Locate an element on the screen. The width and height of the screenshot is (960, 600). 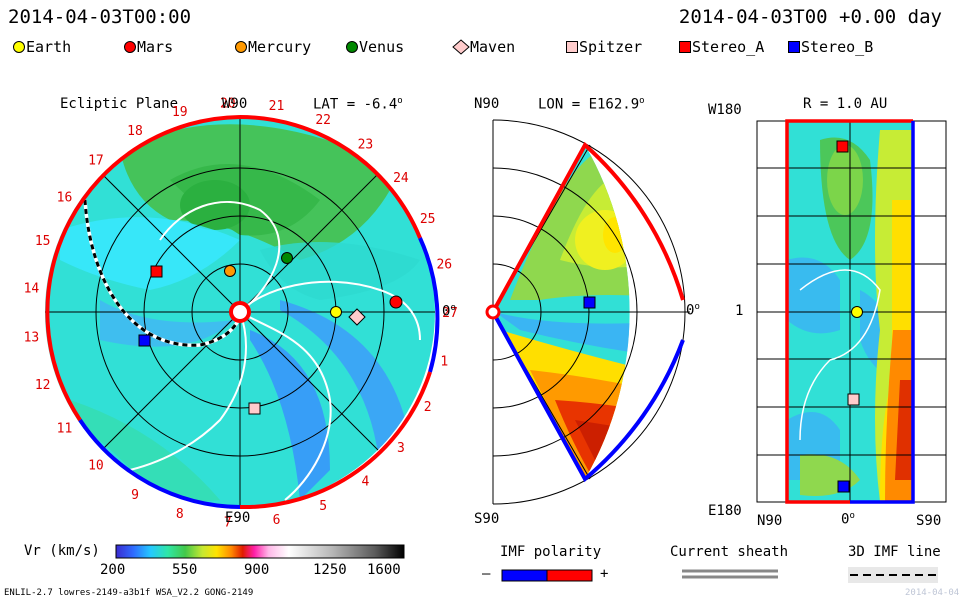
legend-label: Maven is located at coordinates (493, 47).